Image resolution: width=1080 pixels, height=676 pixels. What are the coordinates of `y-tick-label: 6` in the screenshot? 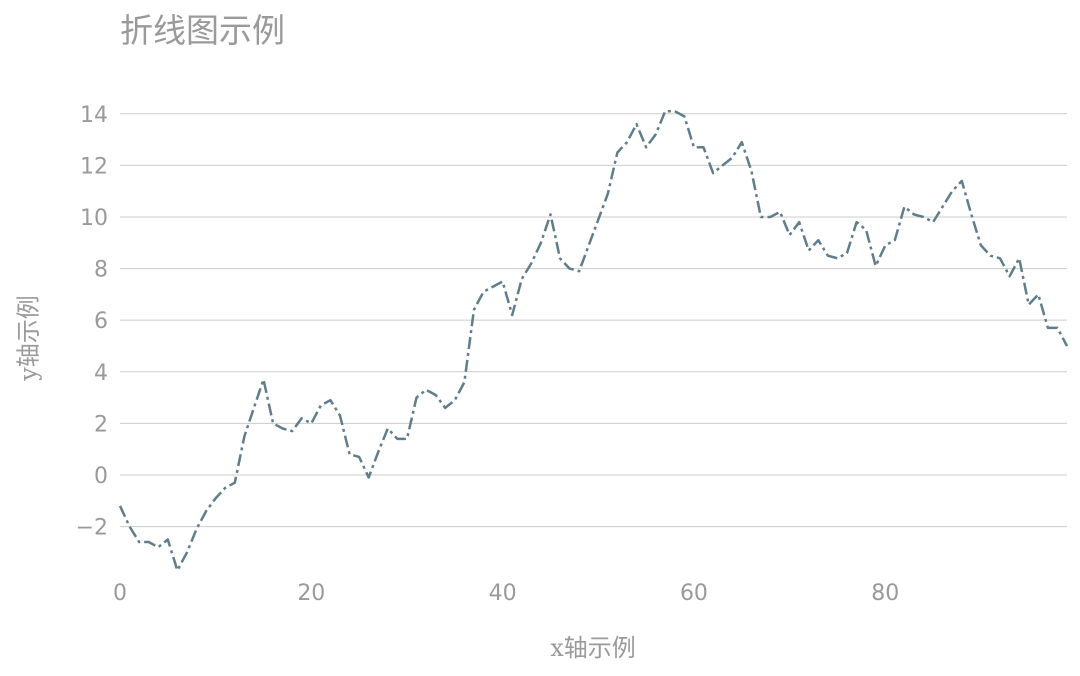 It's located at (101, 321).